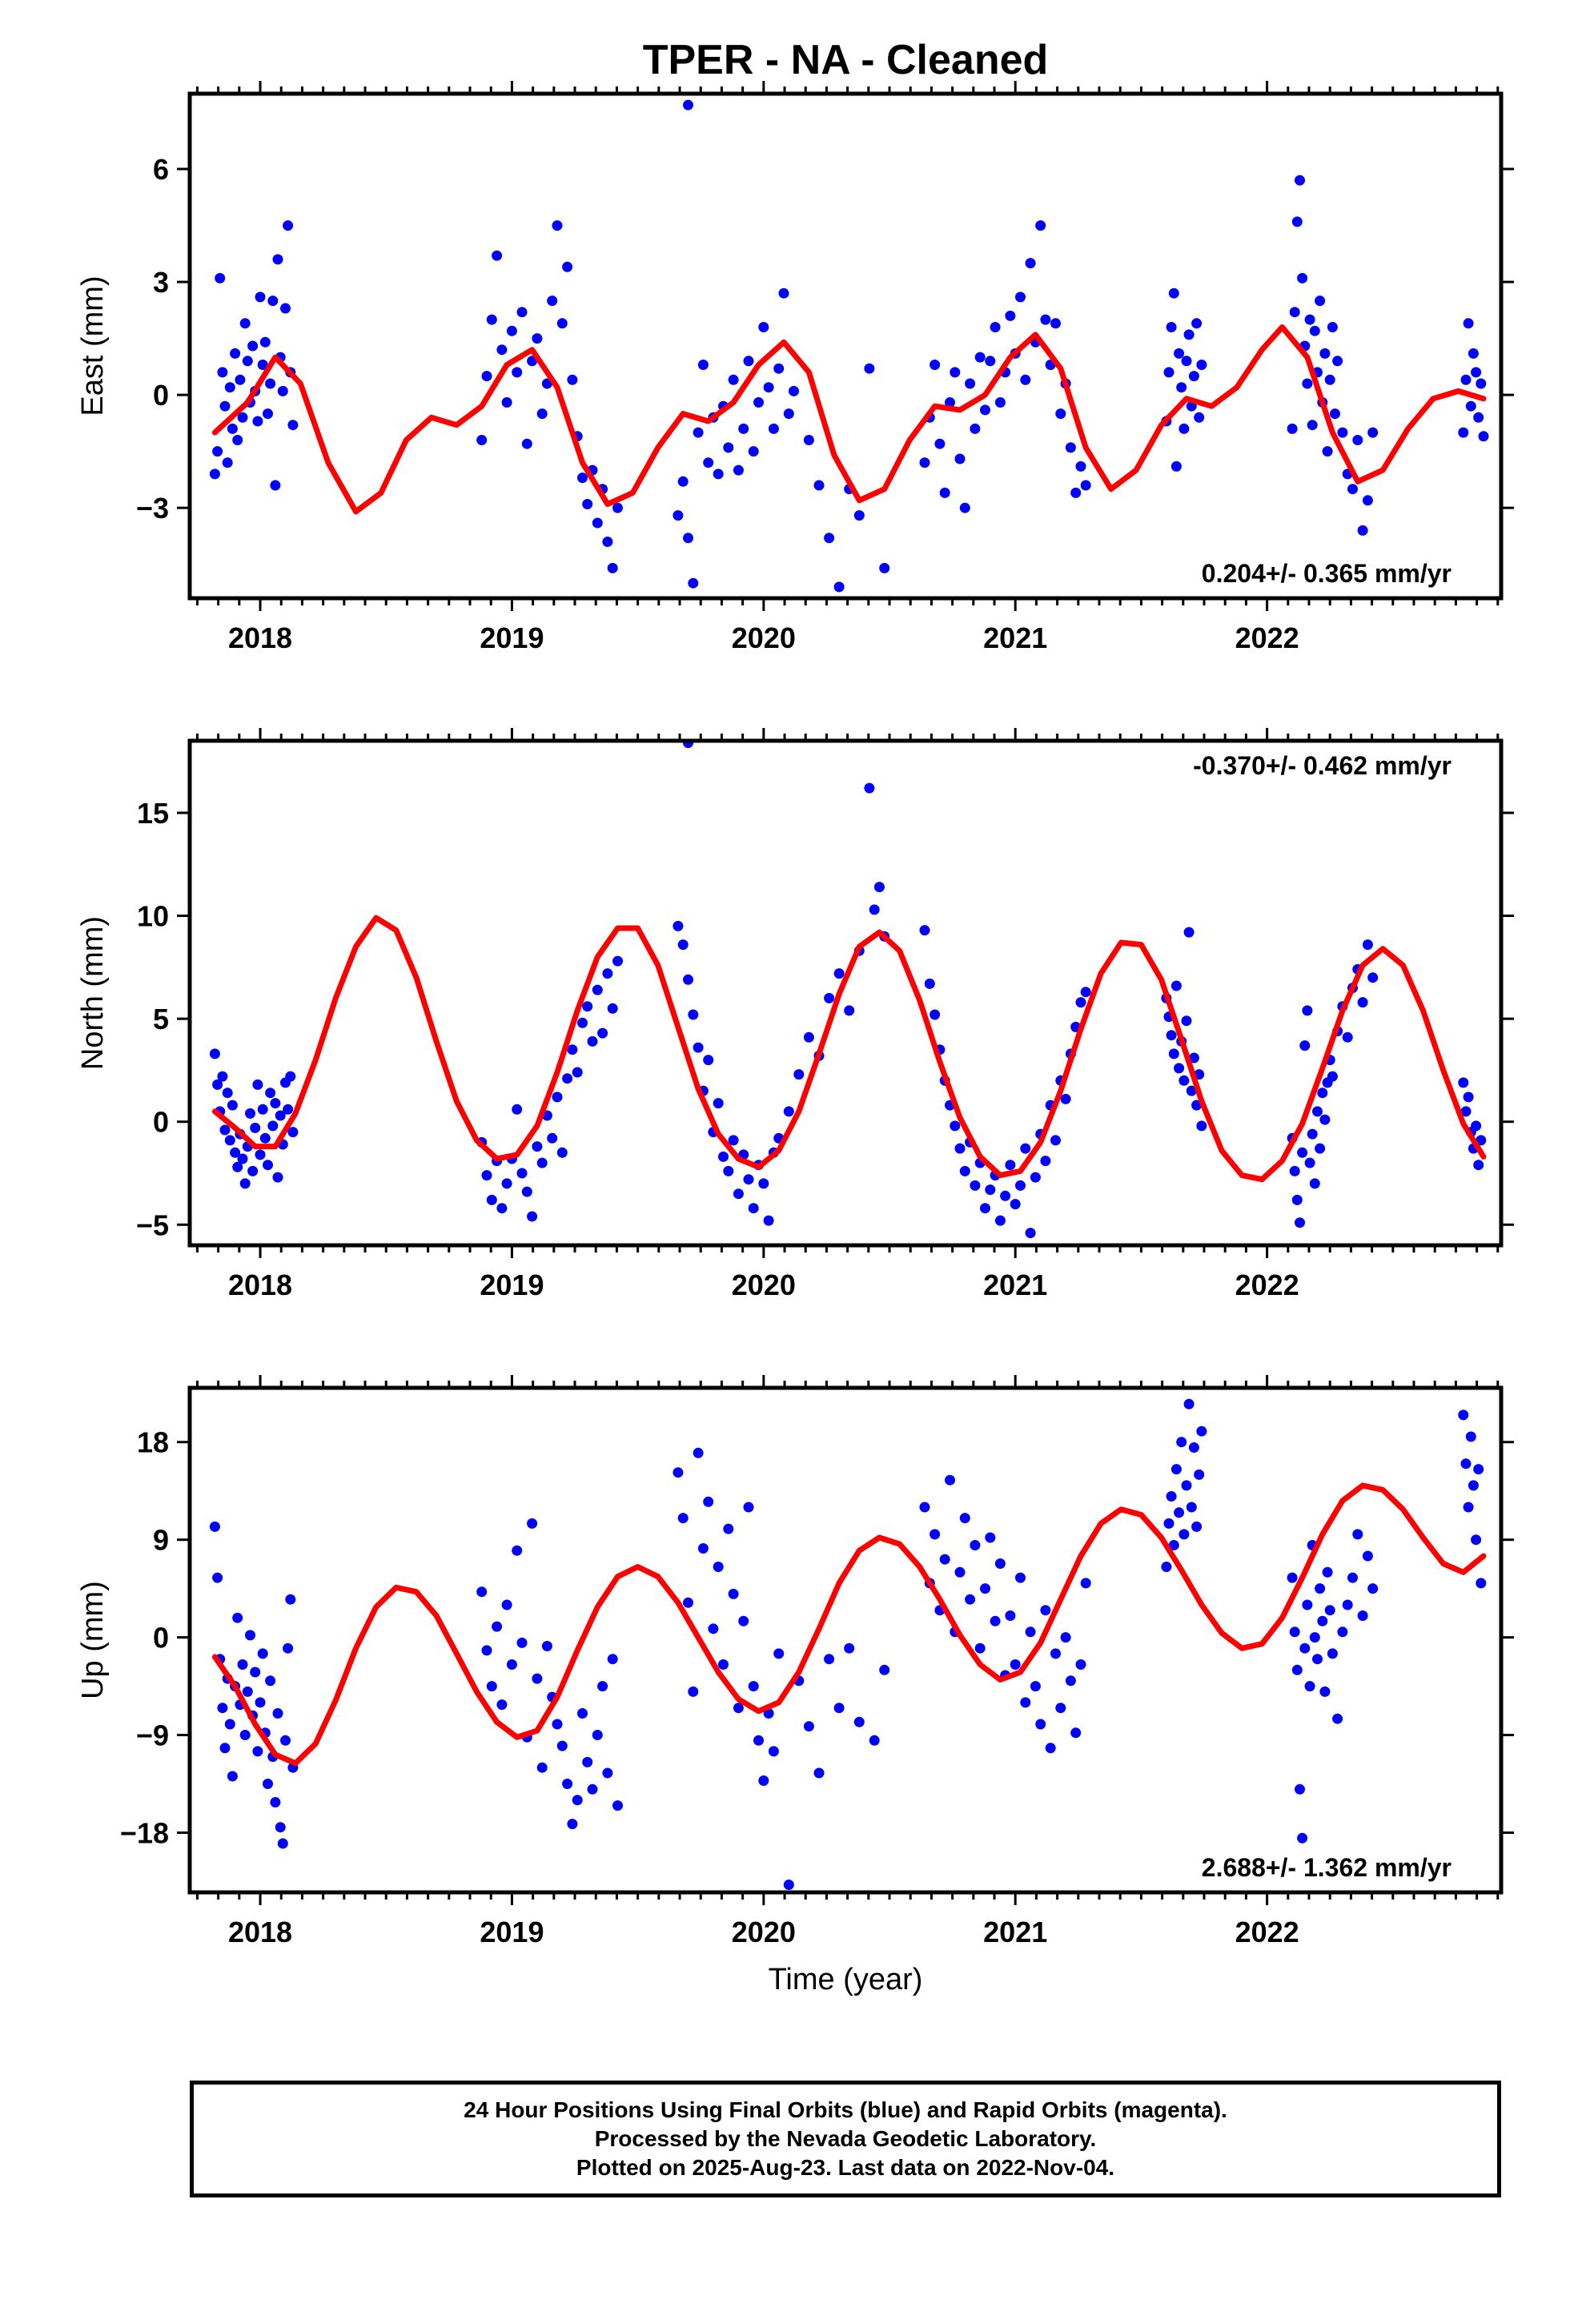 The height and width of the screenshot is (2324, 1582). I want to click on x-tick-label: 2018, so click(260, 1285).